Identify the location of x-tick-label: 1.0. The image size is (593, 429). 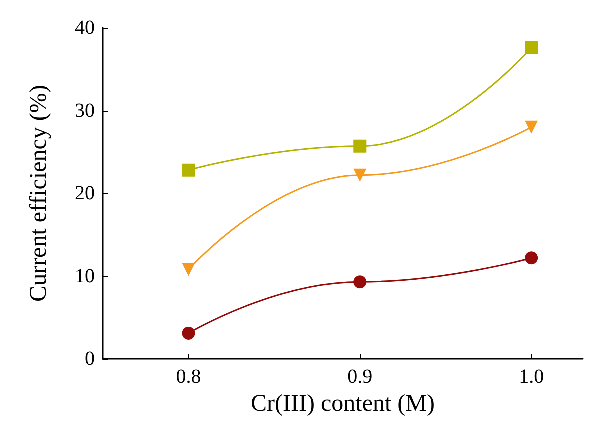
(531, 377).